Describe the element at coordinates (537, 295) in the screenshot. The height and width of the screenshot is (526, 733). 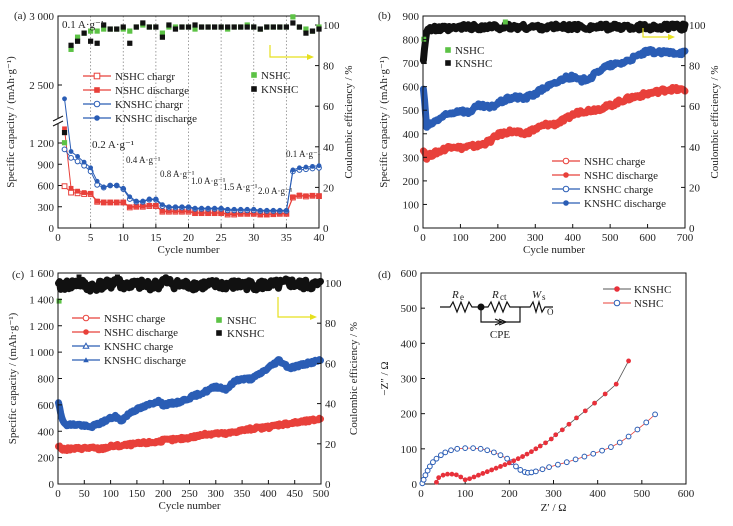
I see `ws-label: W` at that location.